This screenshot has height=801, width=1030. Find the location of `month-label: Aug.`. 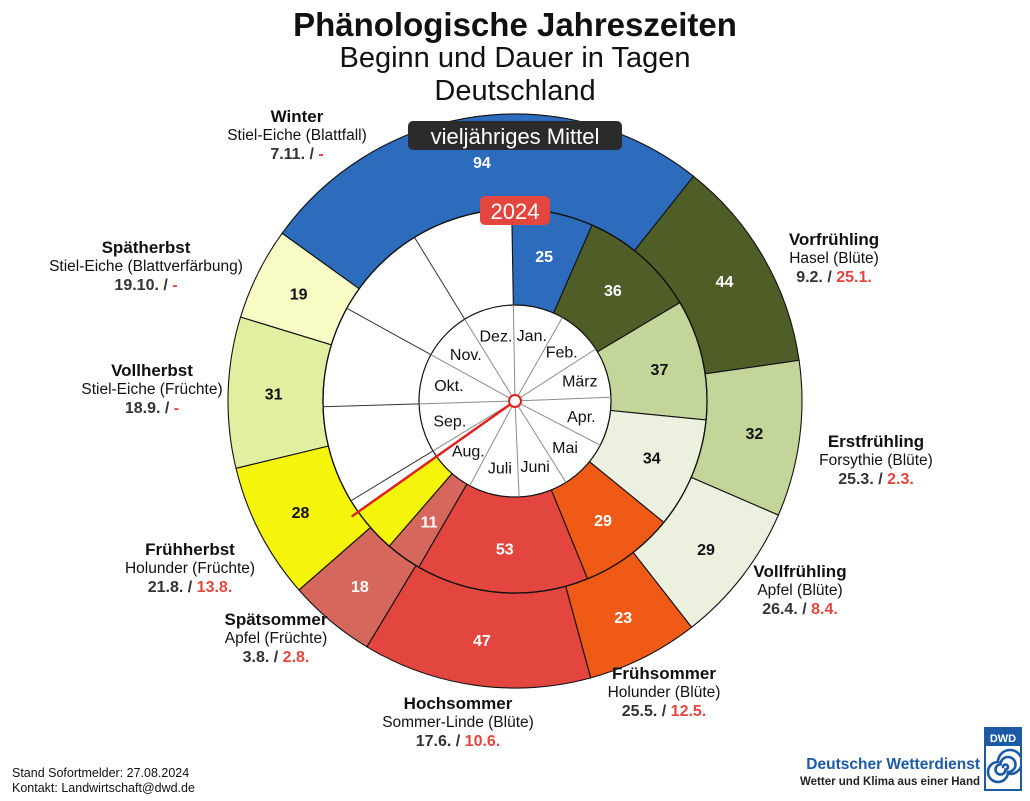

month-label: Aug. is located at coordinates (468, 451).